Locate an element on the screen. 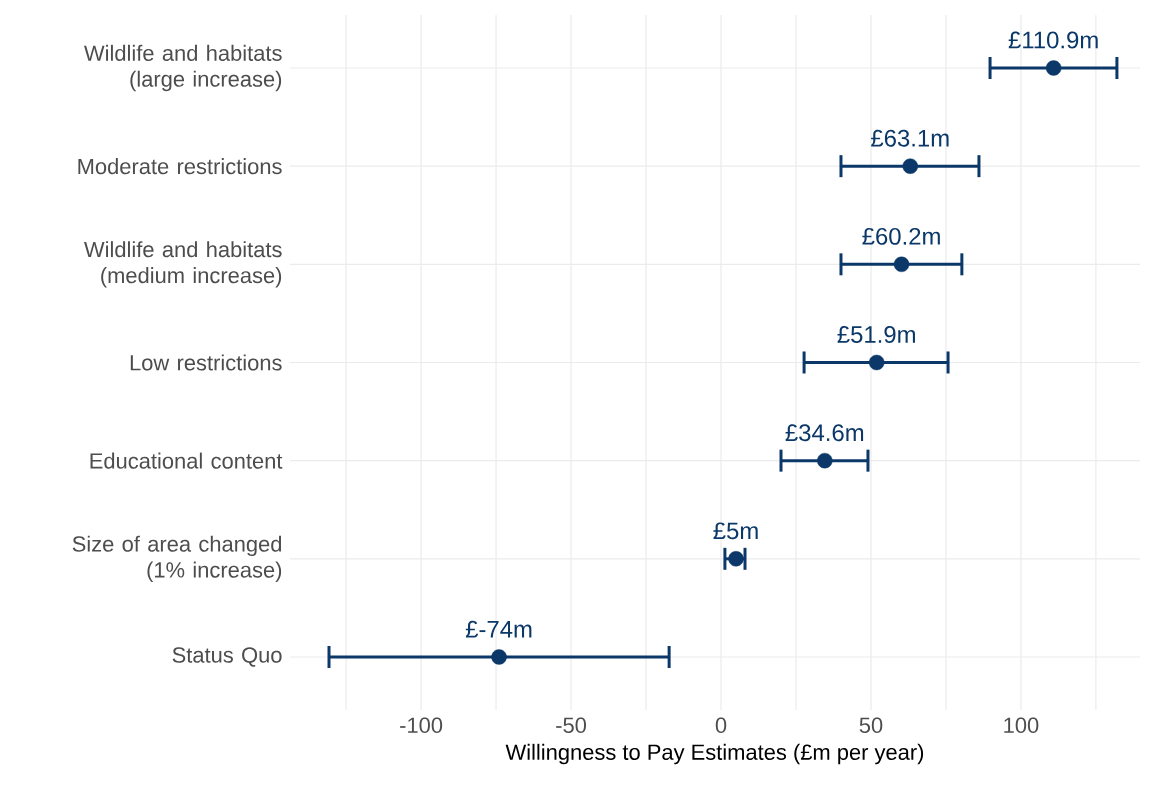 The image size is (1150, 787). y-tick-label: Wildlife and habitats (large increase) is located at coordinates (183, 68).